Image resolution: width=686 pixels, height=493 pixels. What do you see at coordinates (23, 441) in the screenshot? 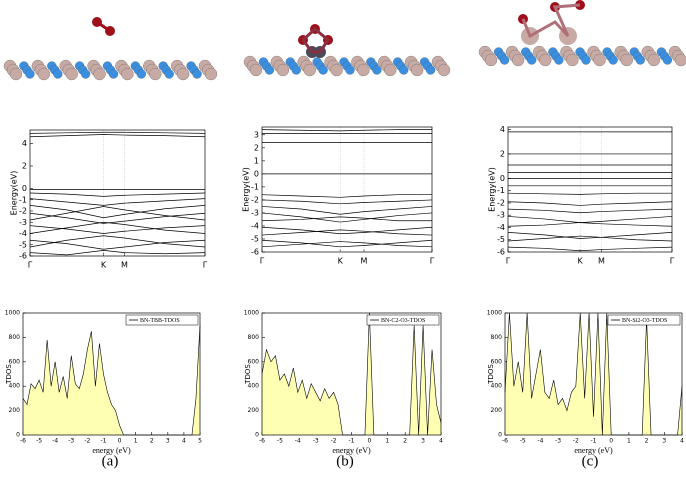
I see `x-tick-label: -6` at bounding box center [23, 441].